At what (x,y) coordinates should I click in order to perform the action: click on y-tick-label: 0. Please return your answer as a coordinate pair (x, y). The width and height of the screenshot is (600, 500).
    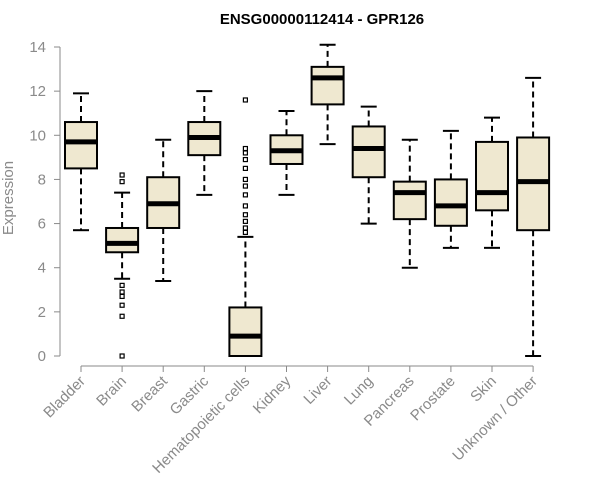
    Looking at the image, I should click on (42, 356).